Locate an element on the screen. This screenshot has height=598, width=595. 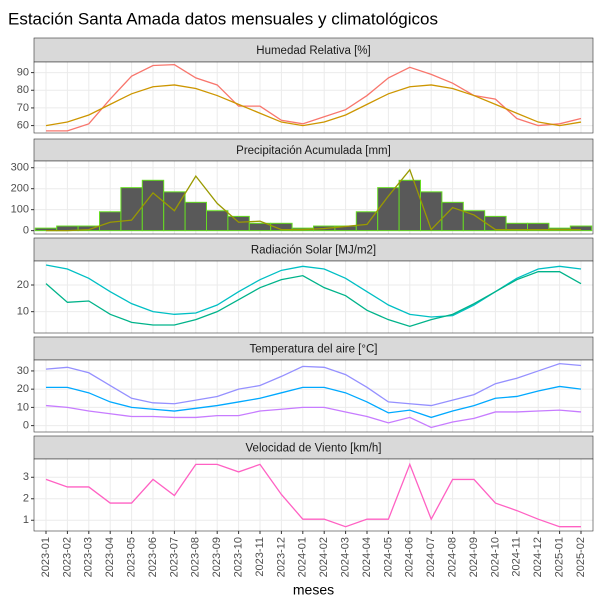
x-tick-label: 2024-10 is located at coordinates (495, 557).